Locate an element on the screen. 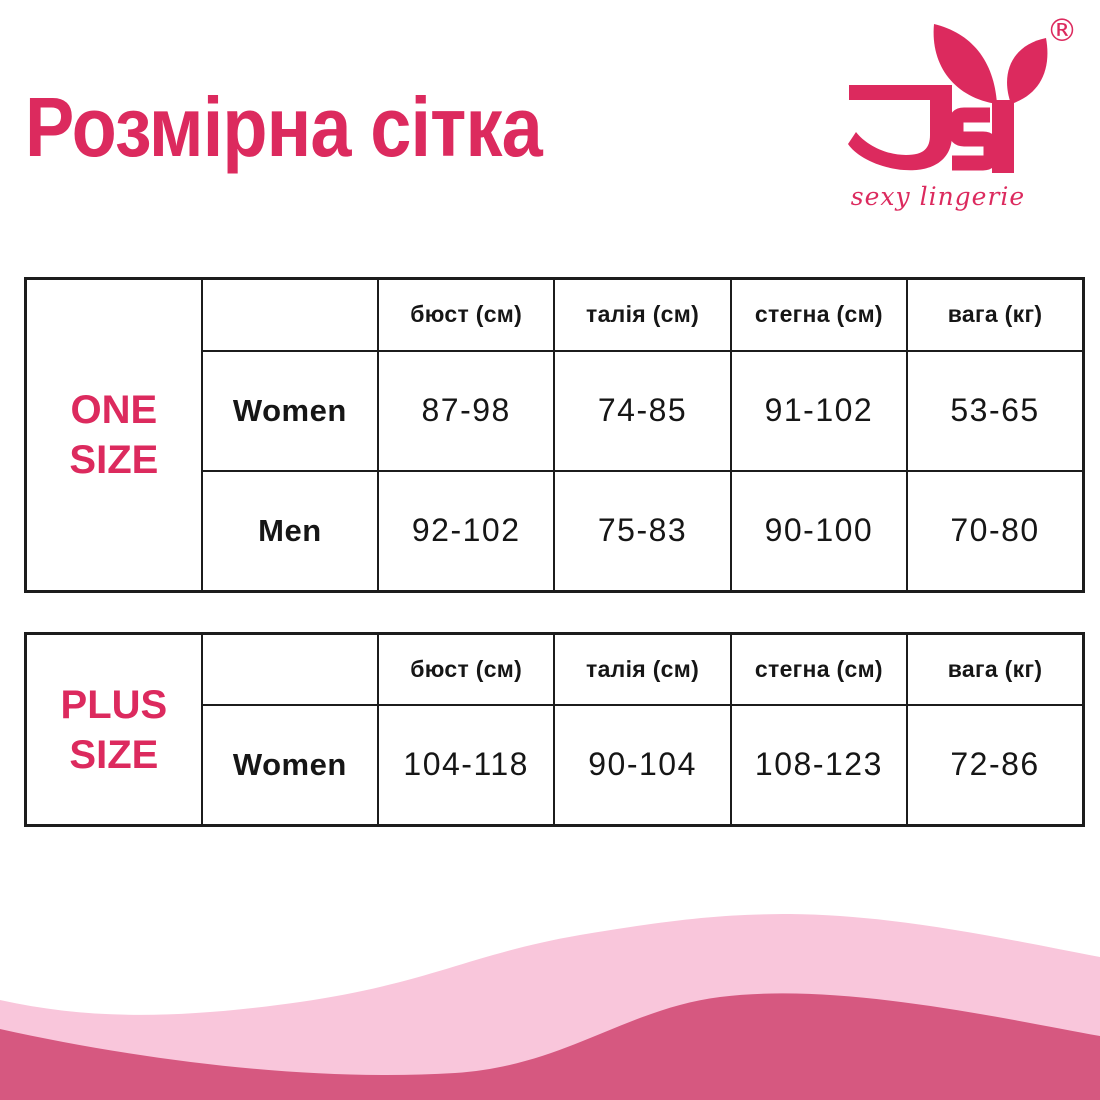  value-cell: 90-104 is located at coordinates (642, 765).